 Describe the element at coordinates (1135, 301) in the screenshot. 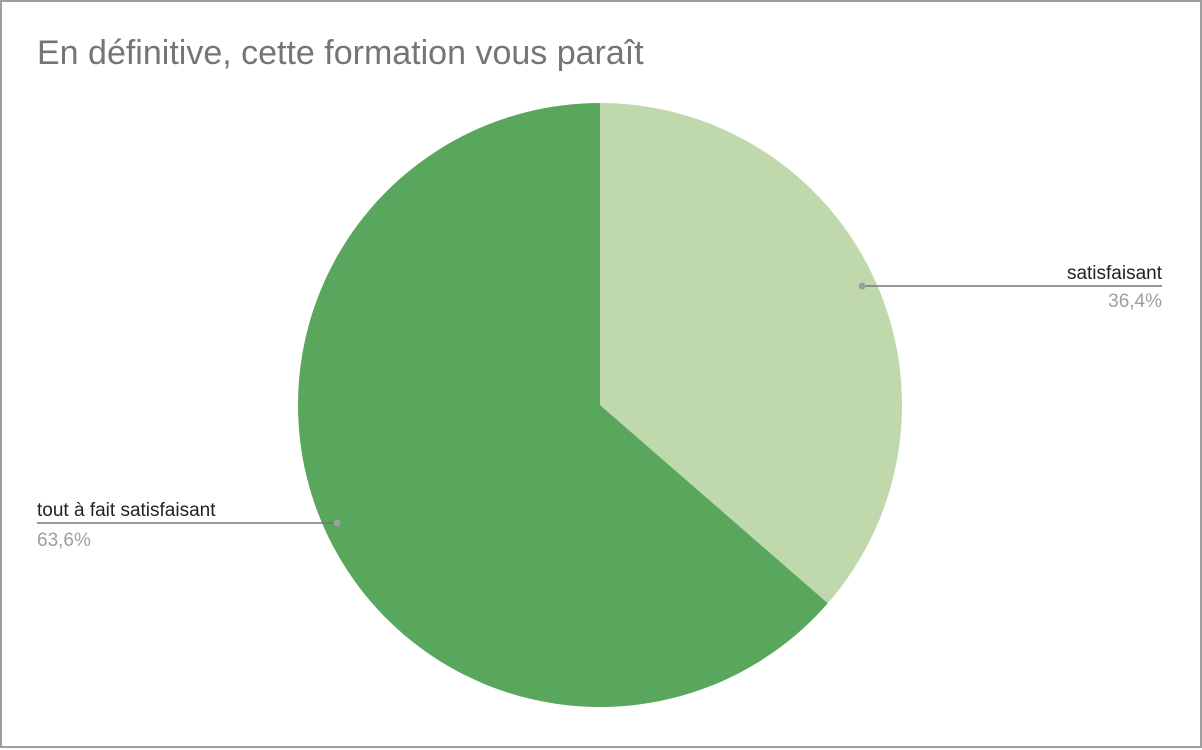

I see `slice-percentage: 36,4%` at that location.